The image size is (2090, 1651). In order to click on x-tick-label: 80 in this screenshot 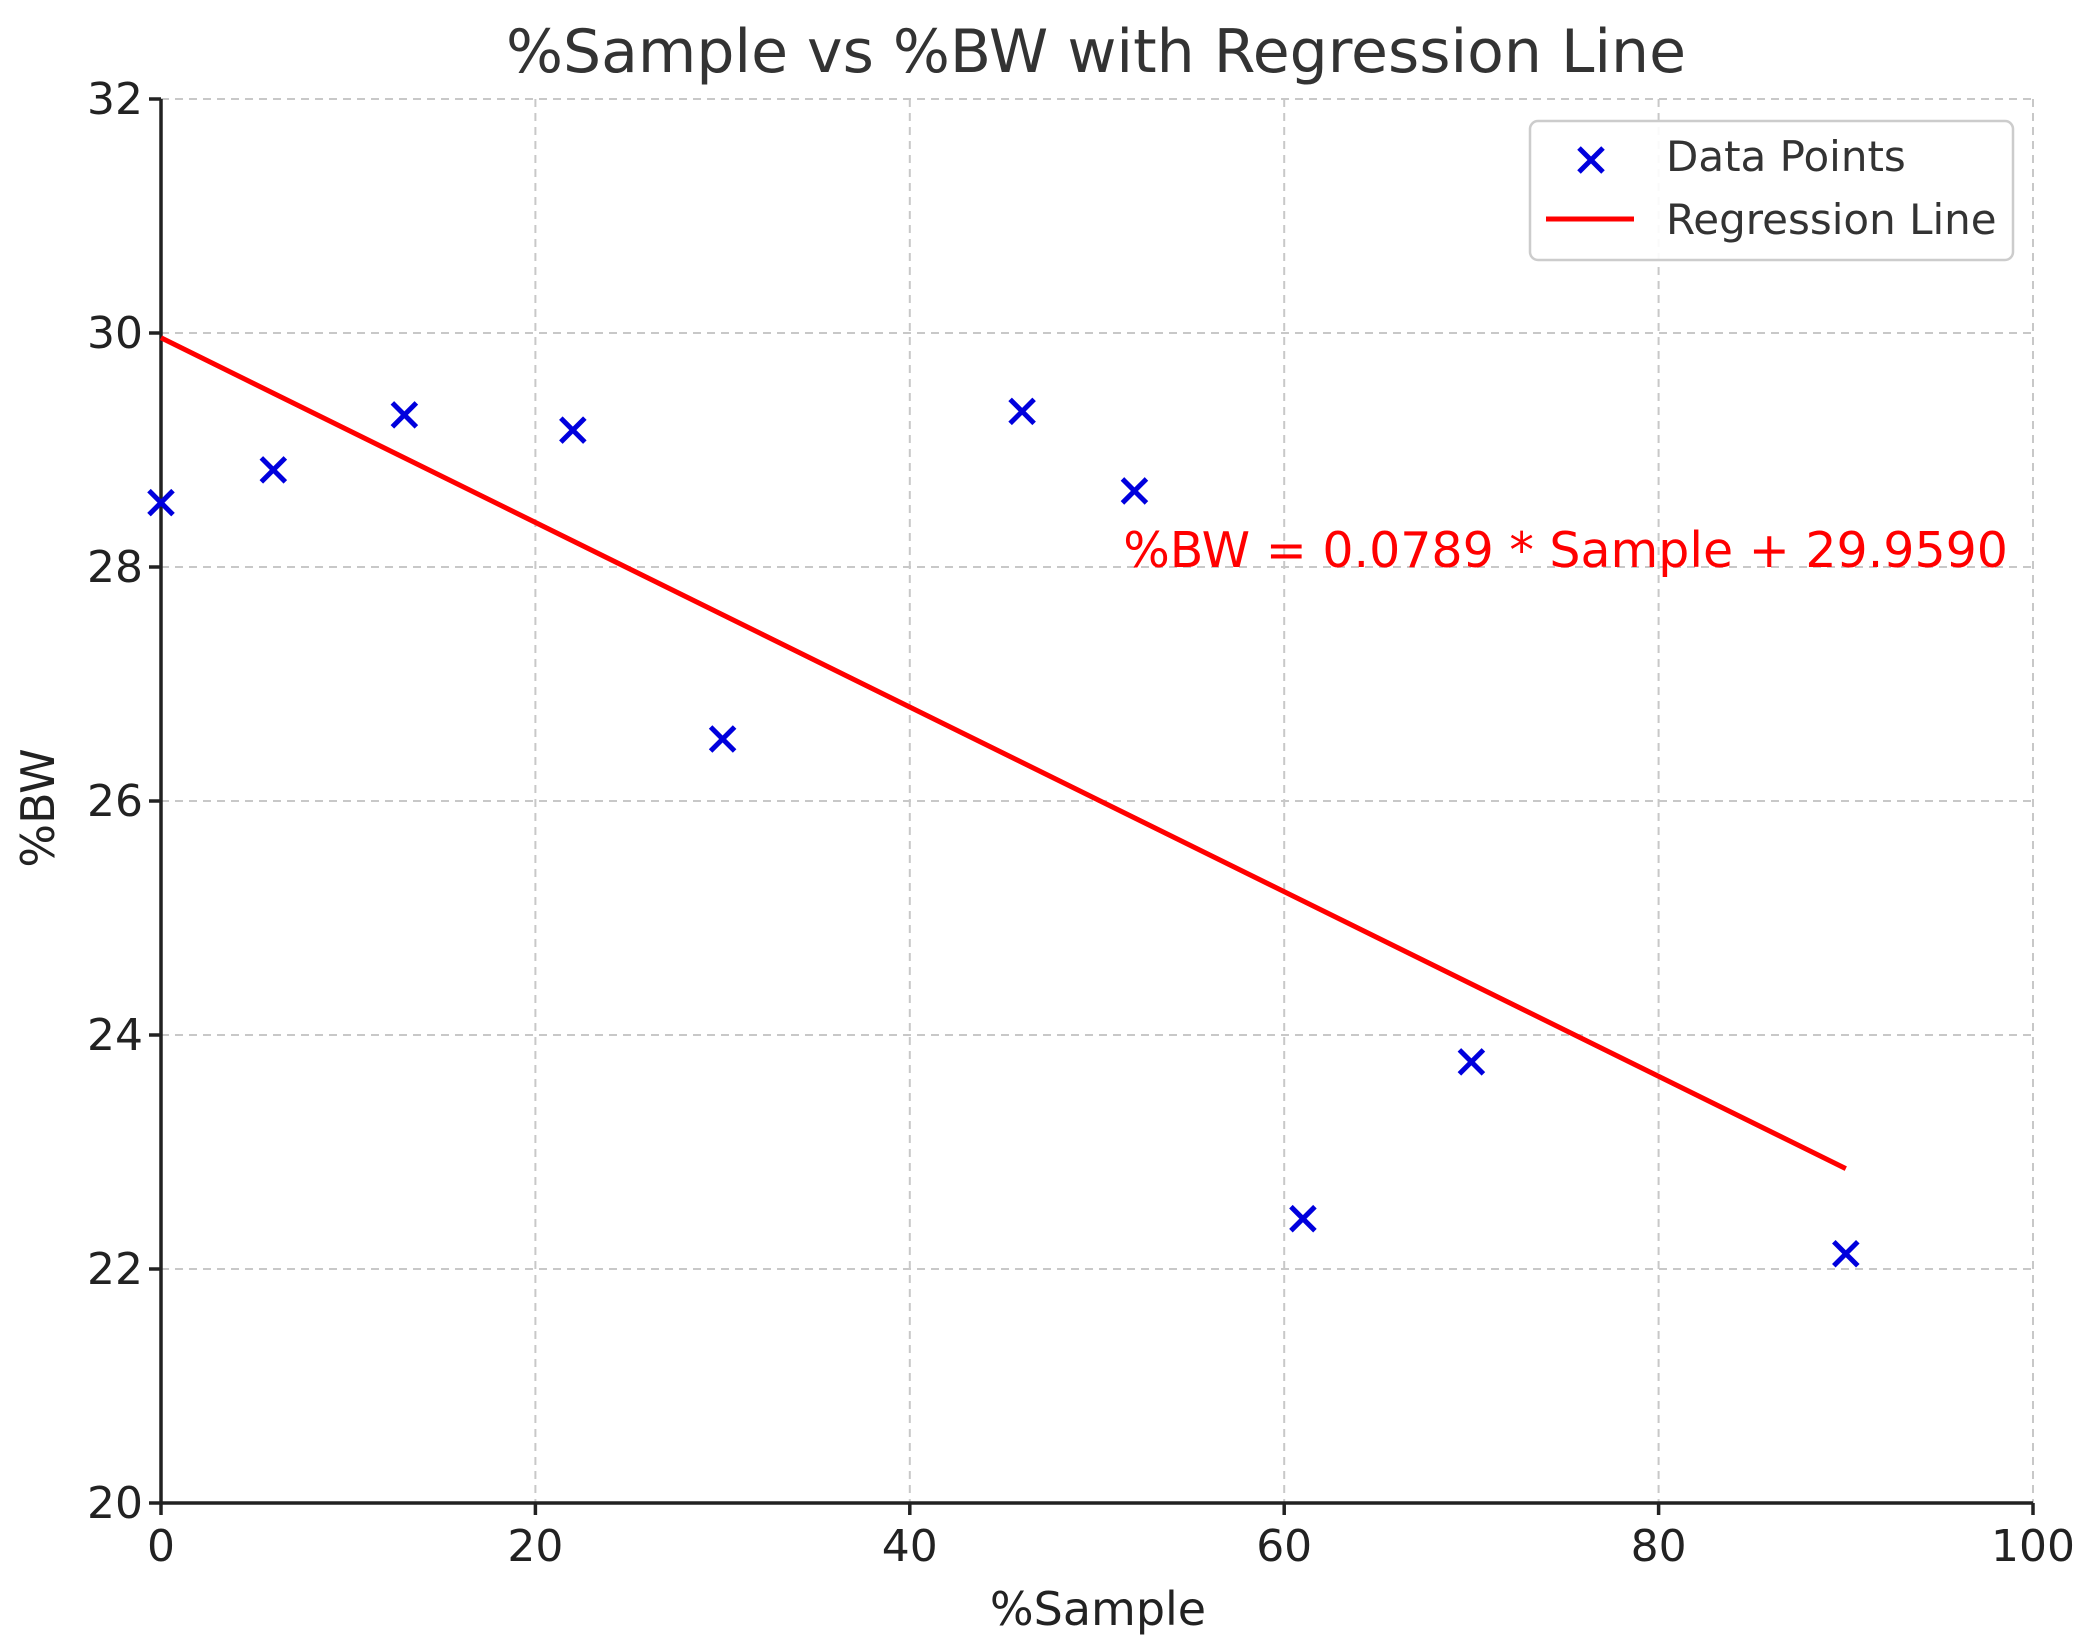, I will do `click(1659, 1546)`.